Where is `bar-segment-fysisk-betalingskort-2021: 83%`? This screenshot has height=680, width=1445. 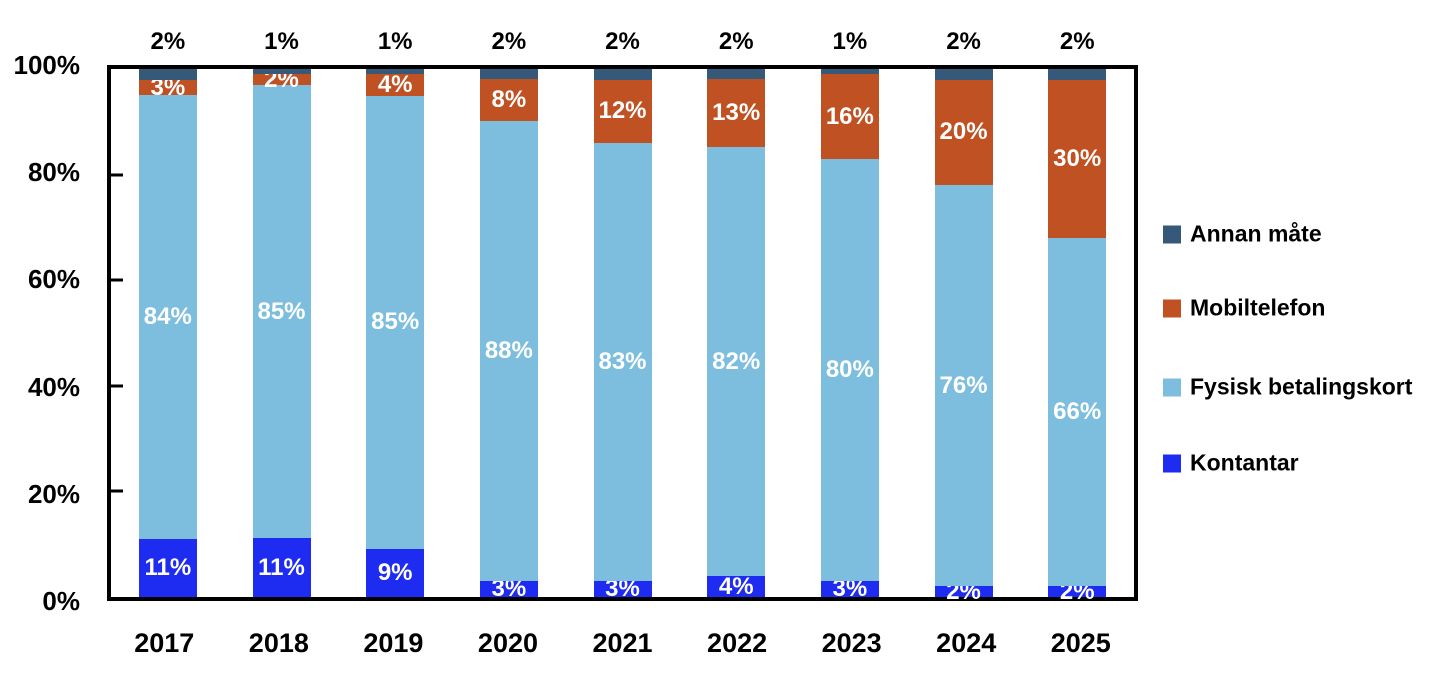 bar-segment-fysisk-betalingskort-2021: 83% is located at coordinates (622, 362).